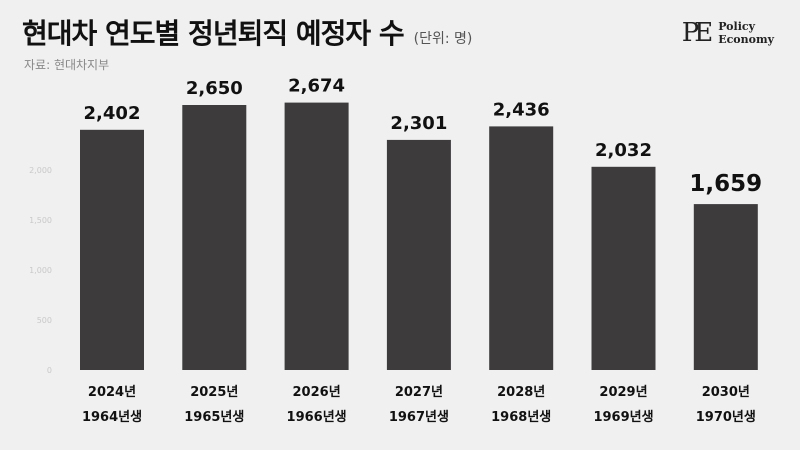  What do you see at coordinates (725, 184) in the screenshot?
I see `data-label: 1,659` at bounding box center [725, 184].